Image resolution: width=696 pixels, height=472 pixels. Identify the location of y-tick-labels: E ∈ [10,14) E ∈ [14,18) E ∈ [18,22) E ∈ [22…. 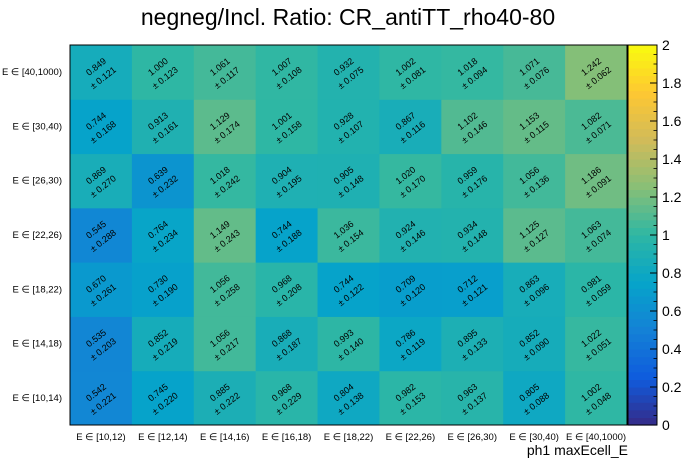
(32, 235).